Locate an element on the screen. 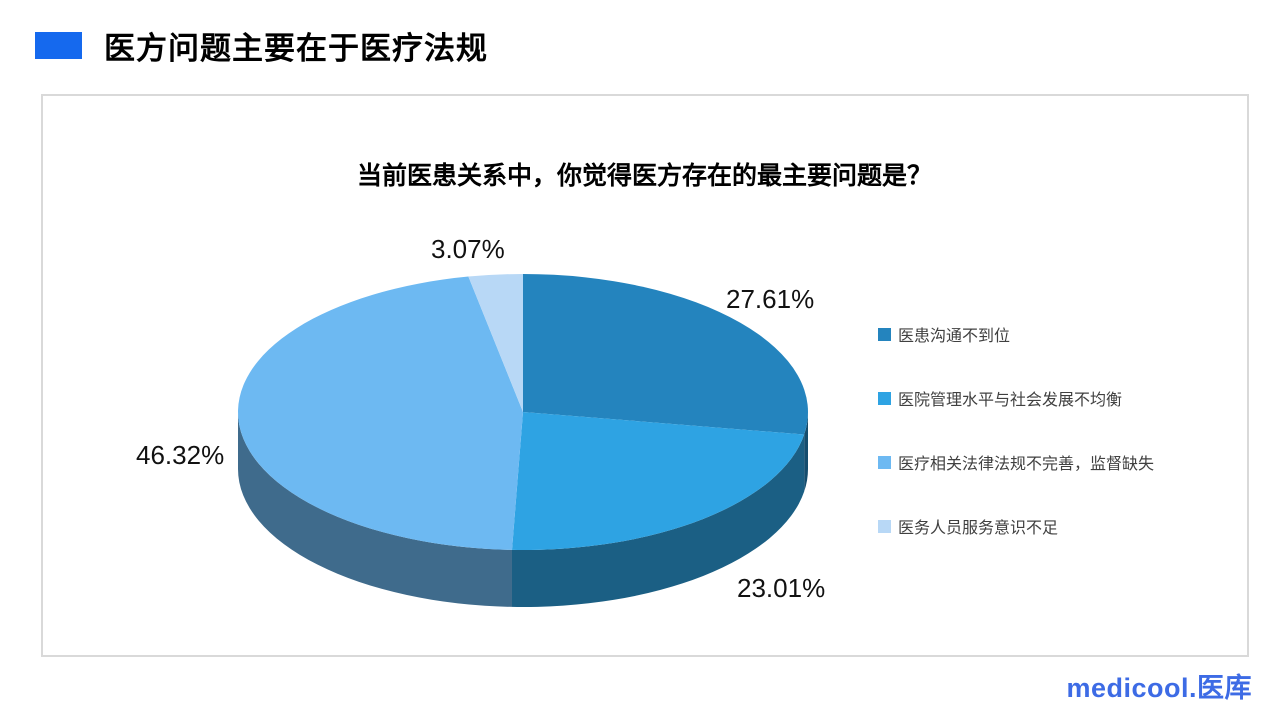 The image size is (1280, 720). legend-item: 医务人员服务意识不足 is located at coordinates (1016, 526).